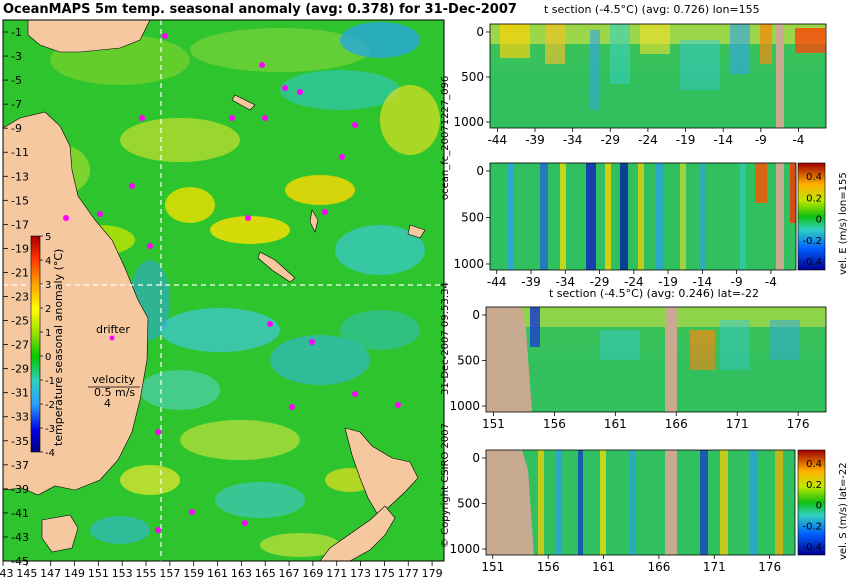  Describe the element at coordinates (241, 573) in the screenshot. I see `map-x-tick-label: 163` at that location.